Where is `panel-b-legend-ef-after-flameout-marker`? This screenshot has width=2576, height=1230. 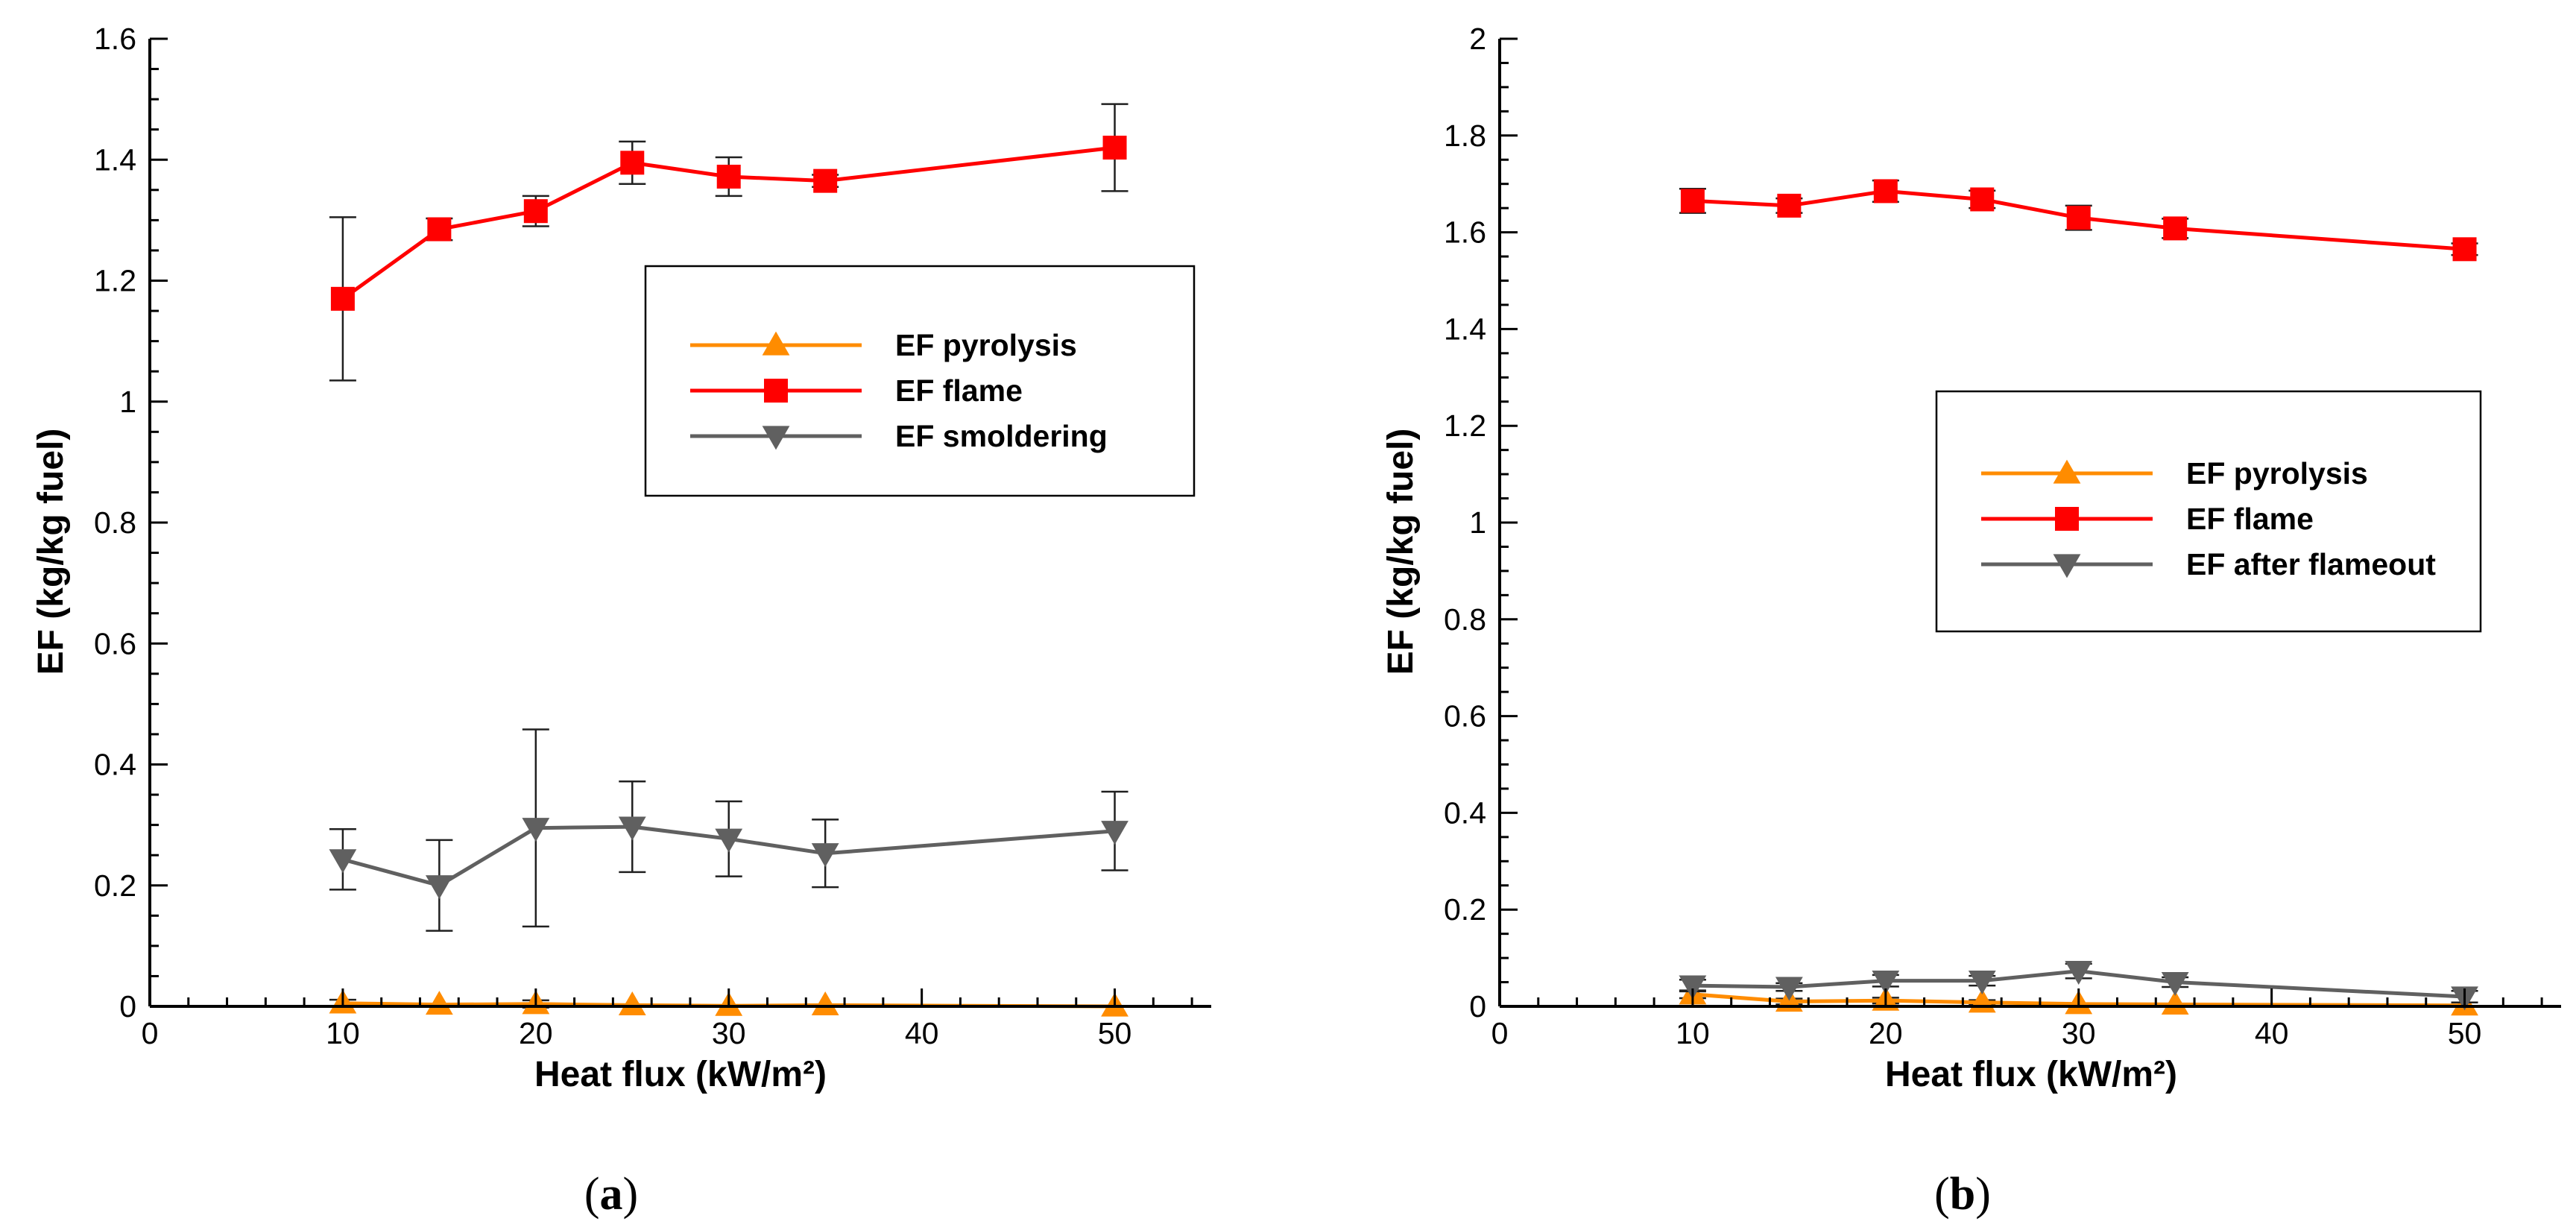 panel-b-legend-ef-after-flameout-marker is located at coordinates (2067, 566).